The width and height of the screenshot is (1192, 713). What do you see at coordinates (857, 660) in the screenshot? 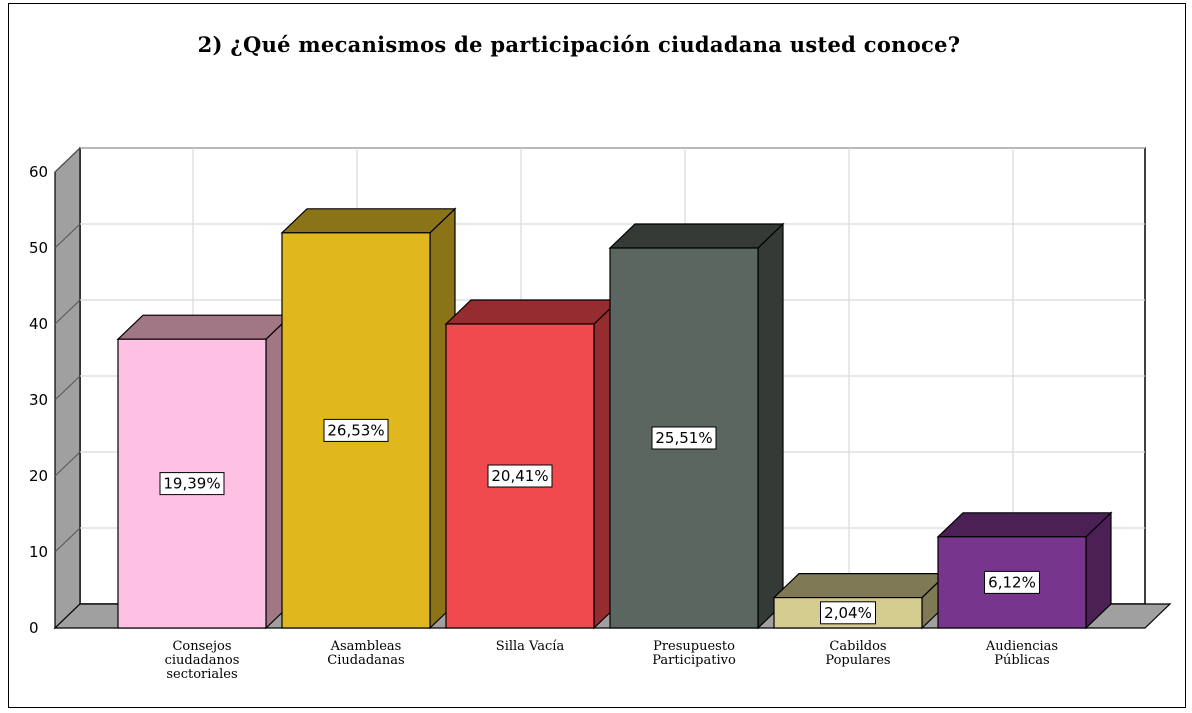
I see `x-tick-label: Populares` at bounding box center [857, 660].